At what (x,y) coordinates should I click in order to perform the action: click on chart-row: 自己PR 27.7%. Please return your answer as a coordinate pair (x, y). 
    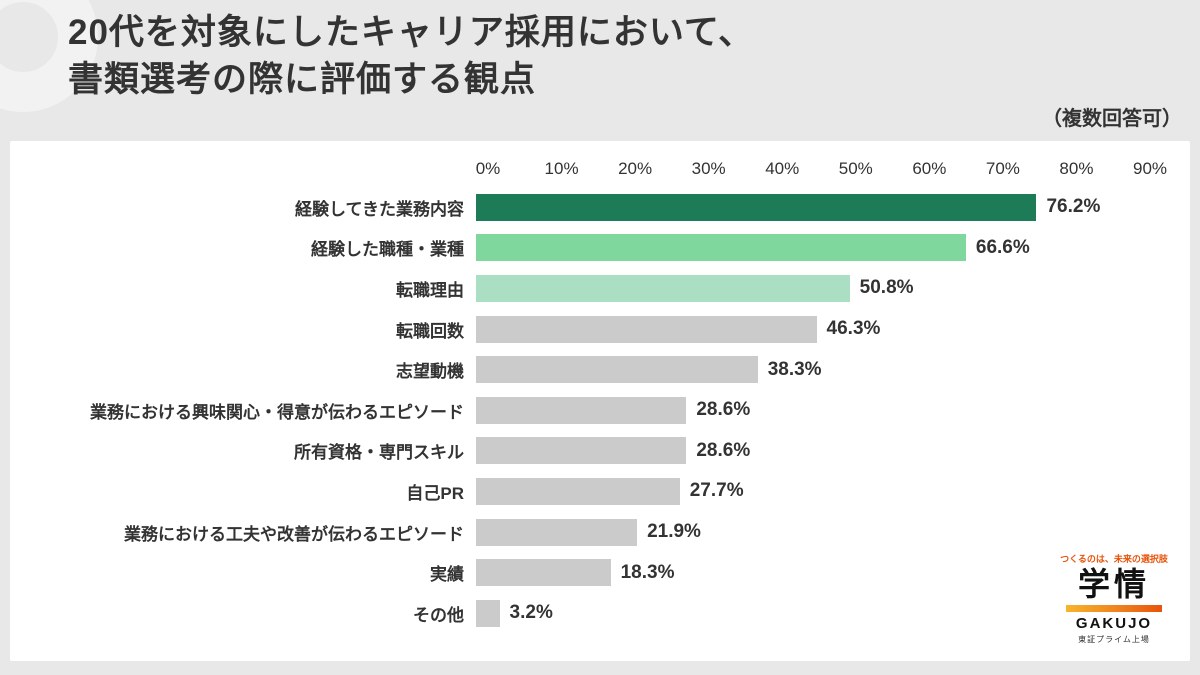
    Looking at the image, I should click on (600, 491).